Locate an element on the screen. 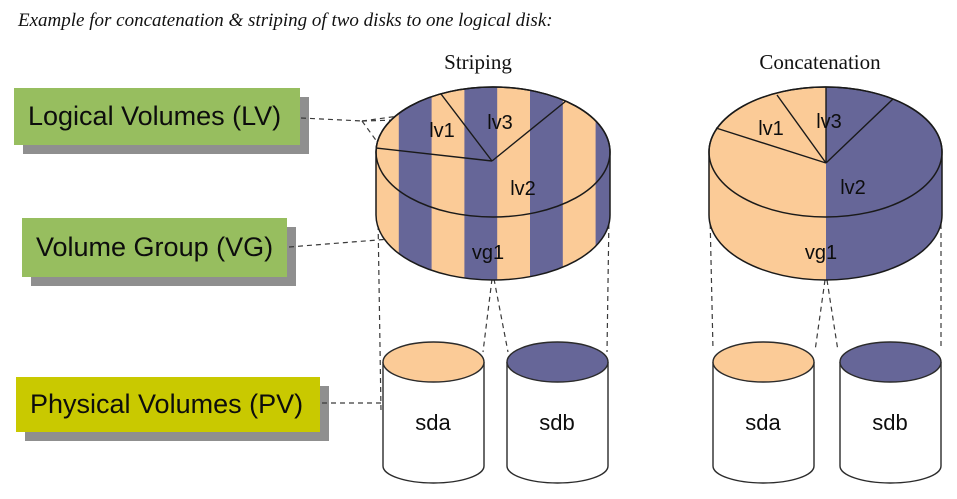 This screenshot has width=957, height=499. striping-sda-cylinder-body is located at coordinates (433, 423).